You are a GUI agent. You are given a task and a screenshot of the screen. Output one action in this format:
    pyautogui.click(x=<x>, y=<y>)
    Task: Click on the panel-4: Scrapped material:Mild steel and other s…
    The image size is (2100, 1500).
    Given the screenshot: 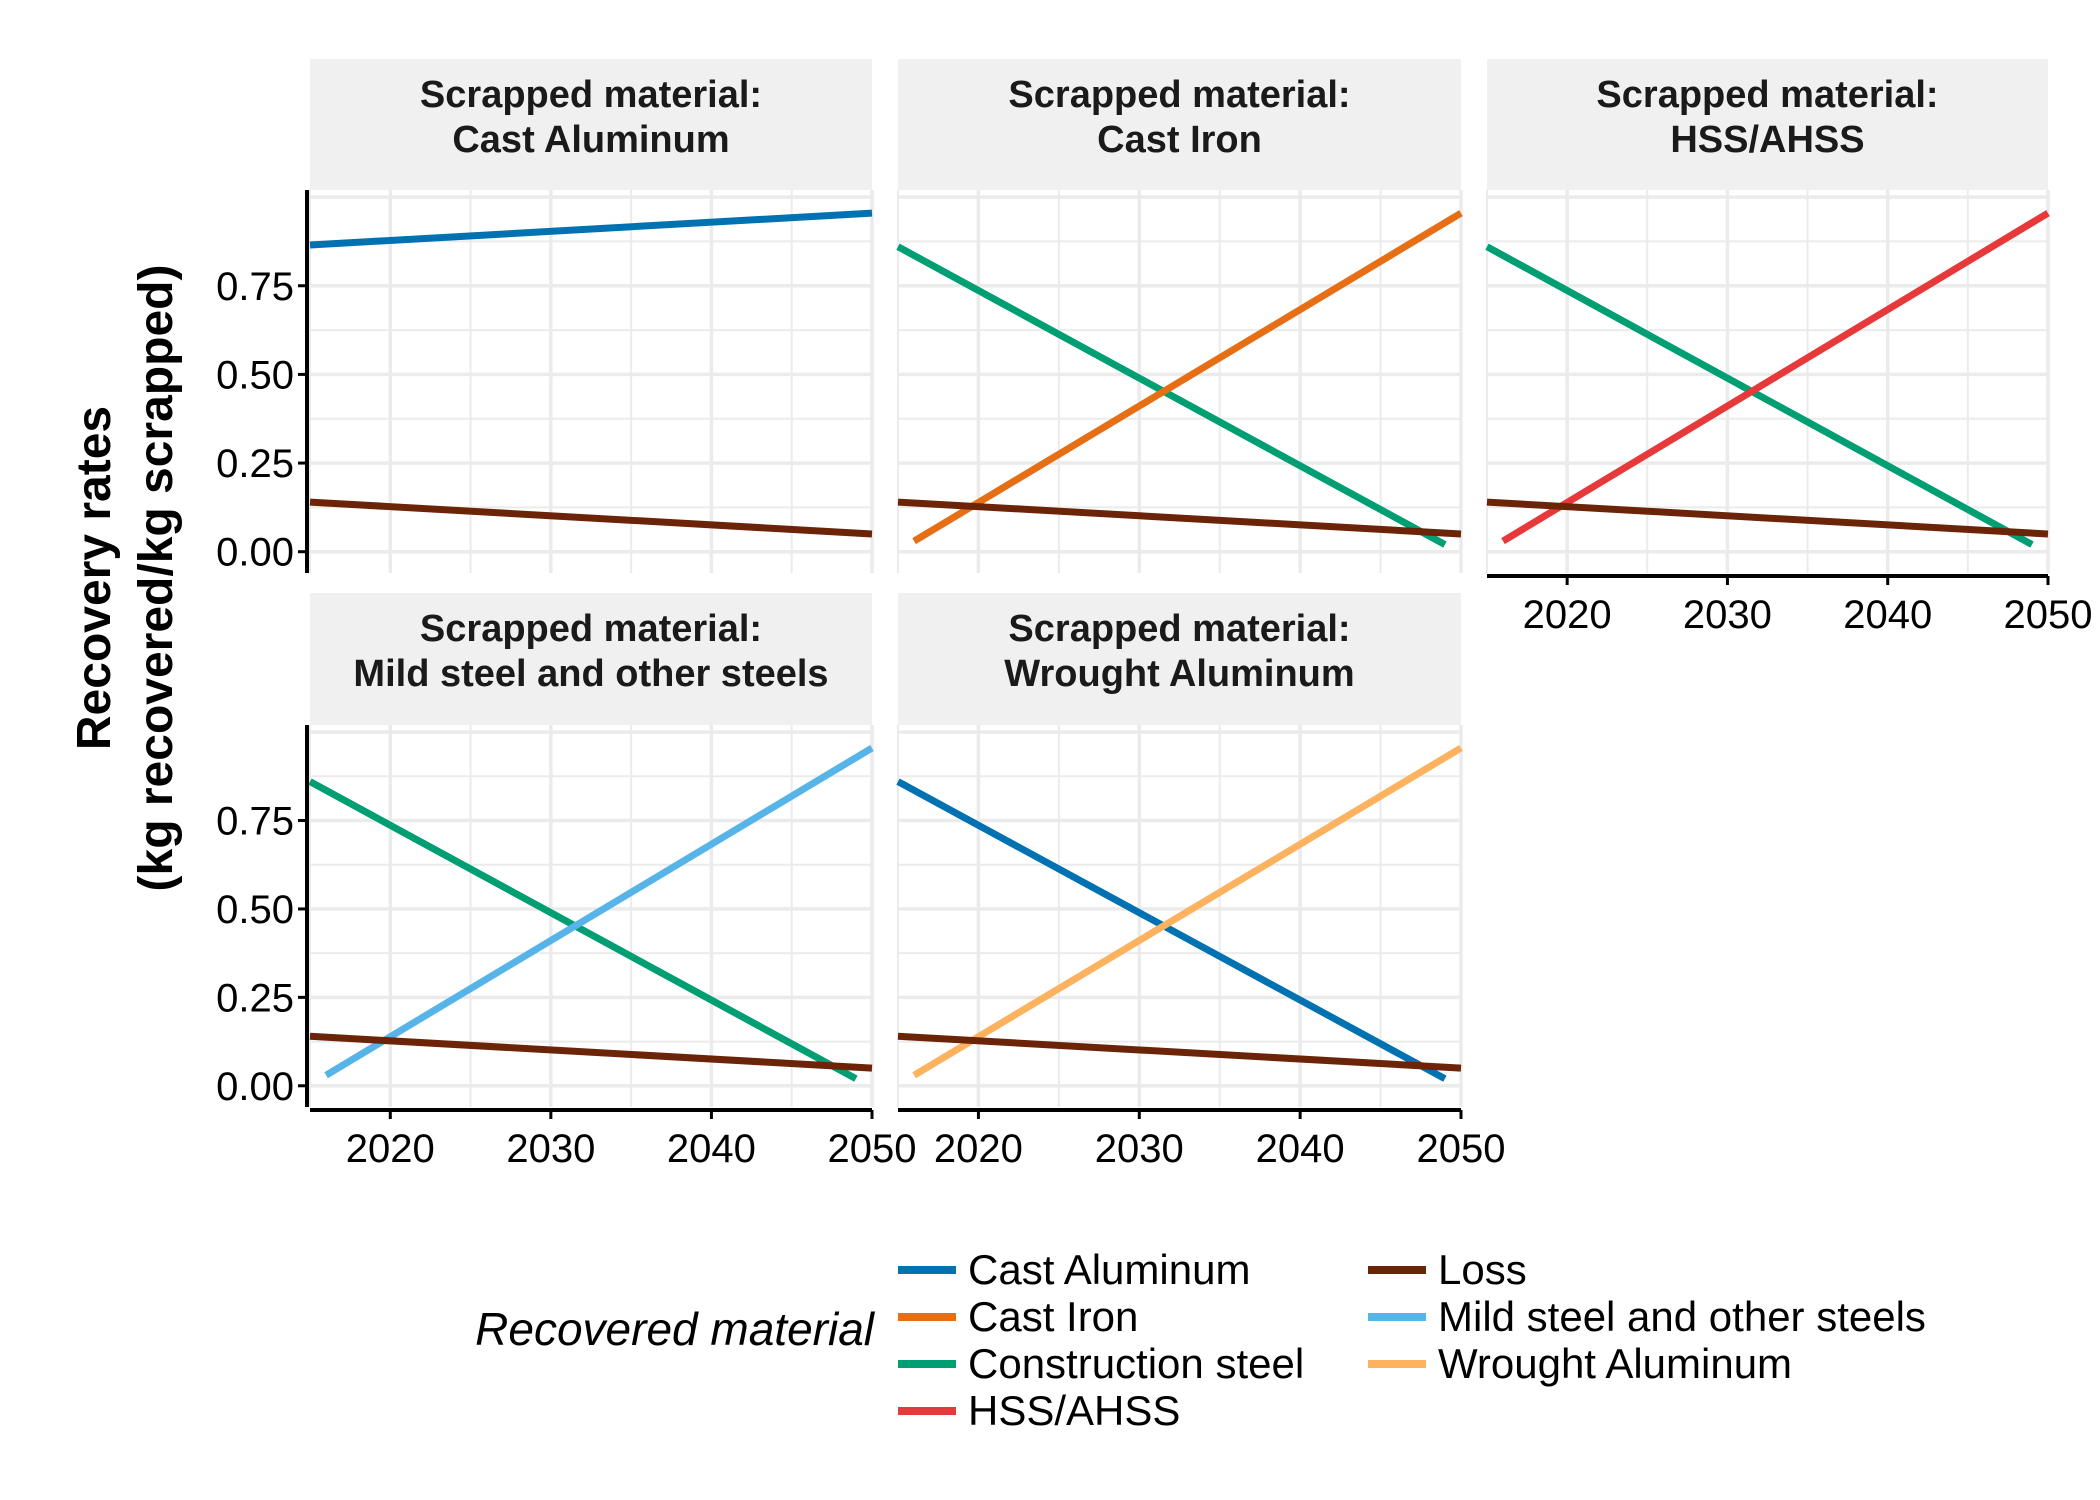 What is the action you would take?
    pyautogui.click(x=566, y=882)
    